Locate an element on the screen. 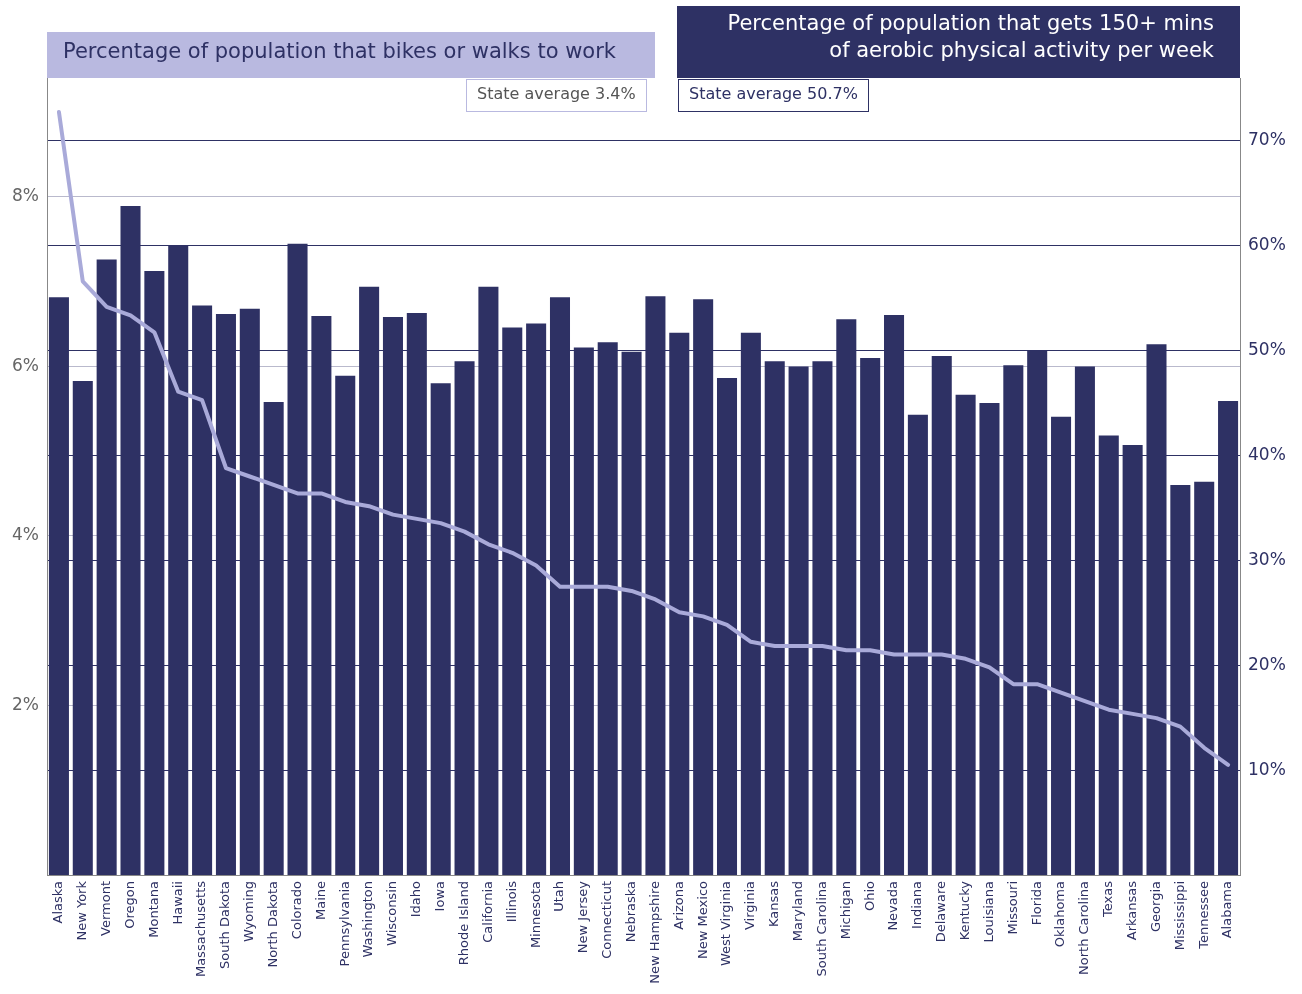  x-tick-label: Florida is located at coordinates (1036, 903).